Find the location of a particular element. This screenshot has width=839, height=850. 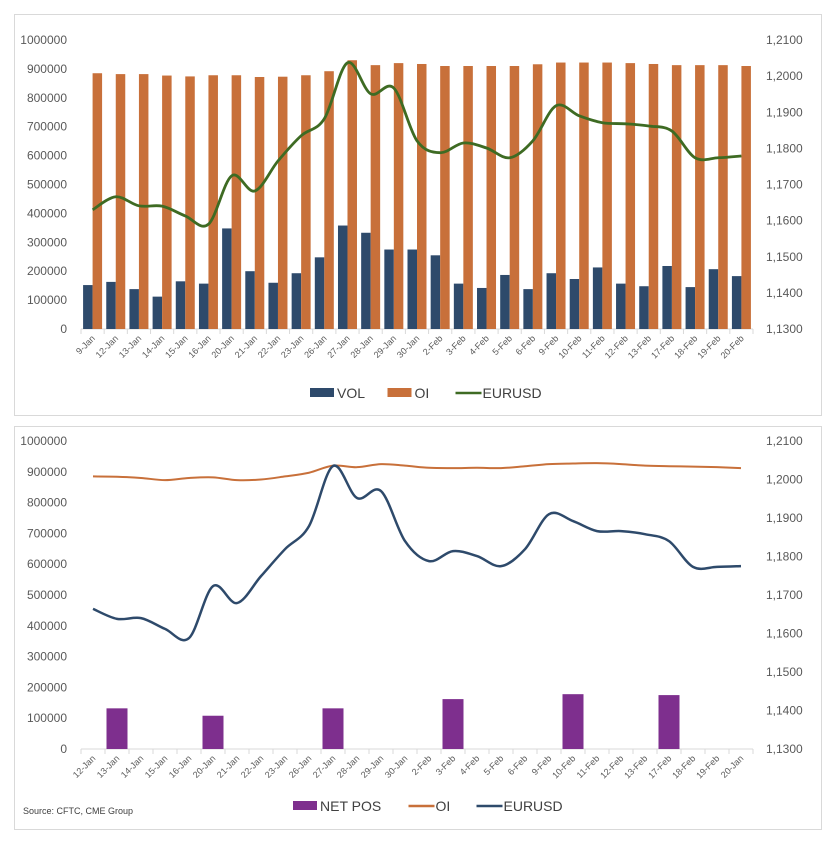

x-axis-category-label: 13-Feb is located at coordinates (639, 346).